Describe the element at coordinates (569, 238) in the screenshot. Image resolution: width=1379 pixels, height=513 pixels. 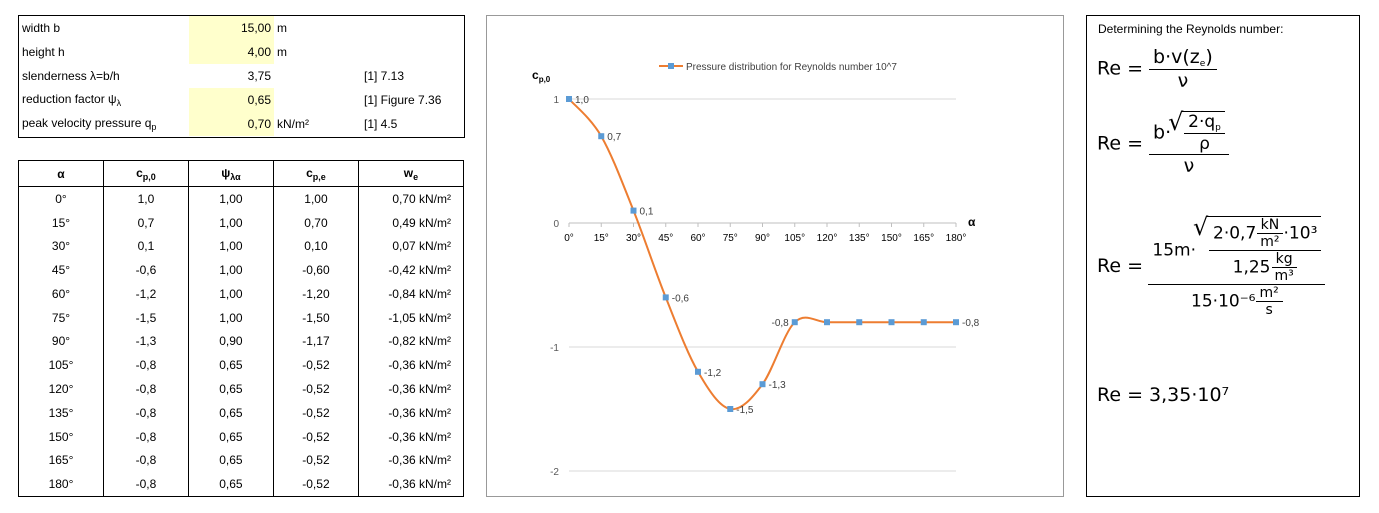
I see `x-tick-label: 0°` at that location.